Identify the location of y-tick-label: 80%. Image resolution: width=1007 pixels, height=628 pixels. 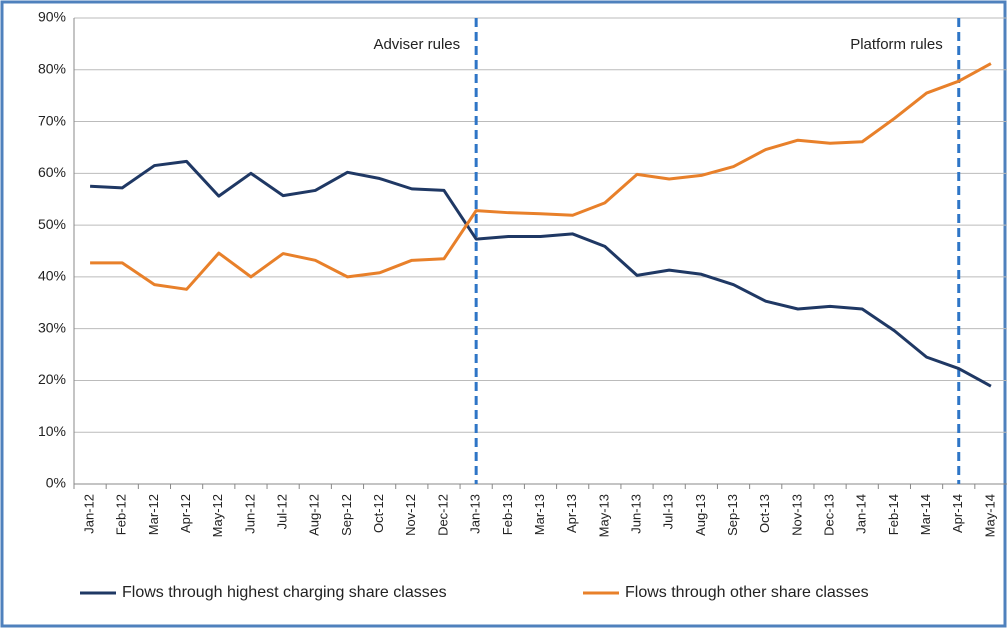
(52, 68).